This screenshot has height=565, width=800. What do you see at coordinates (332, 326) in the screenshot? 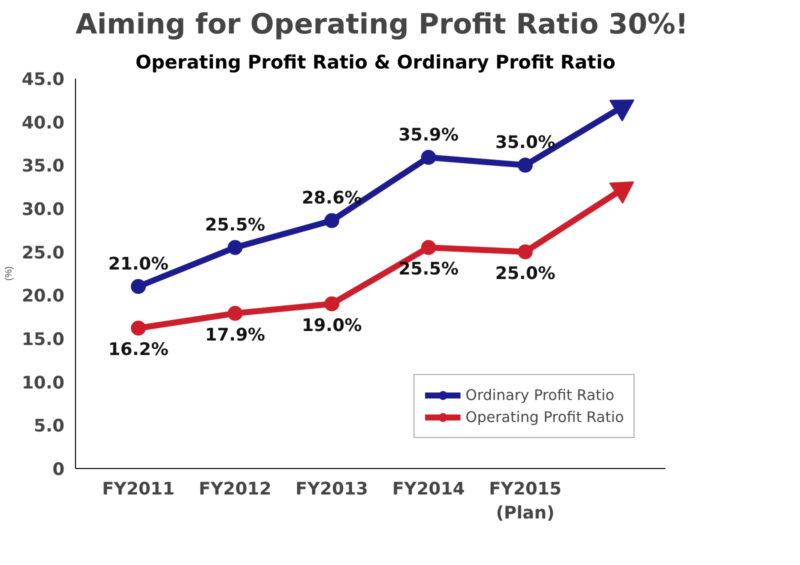
I see `data-label: 19.0%` at bounding box center [332, 326].